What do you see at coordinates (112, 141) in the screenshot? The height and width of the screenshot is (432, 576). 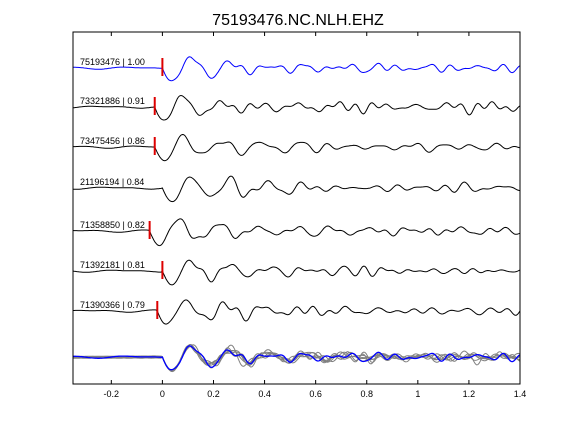 I see `trace-label-3: 73475456 | 0.86` at bounding box center [112, 141].